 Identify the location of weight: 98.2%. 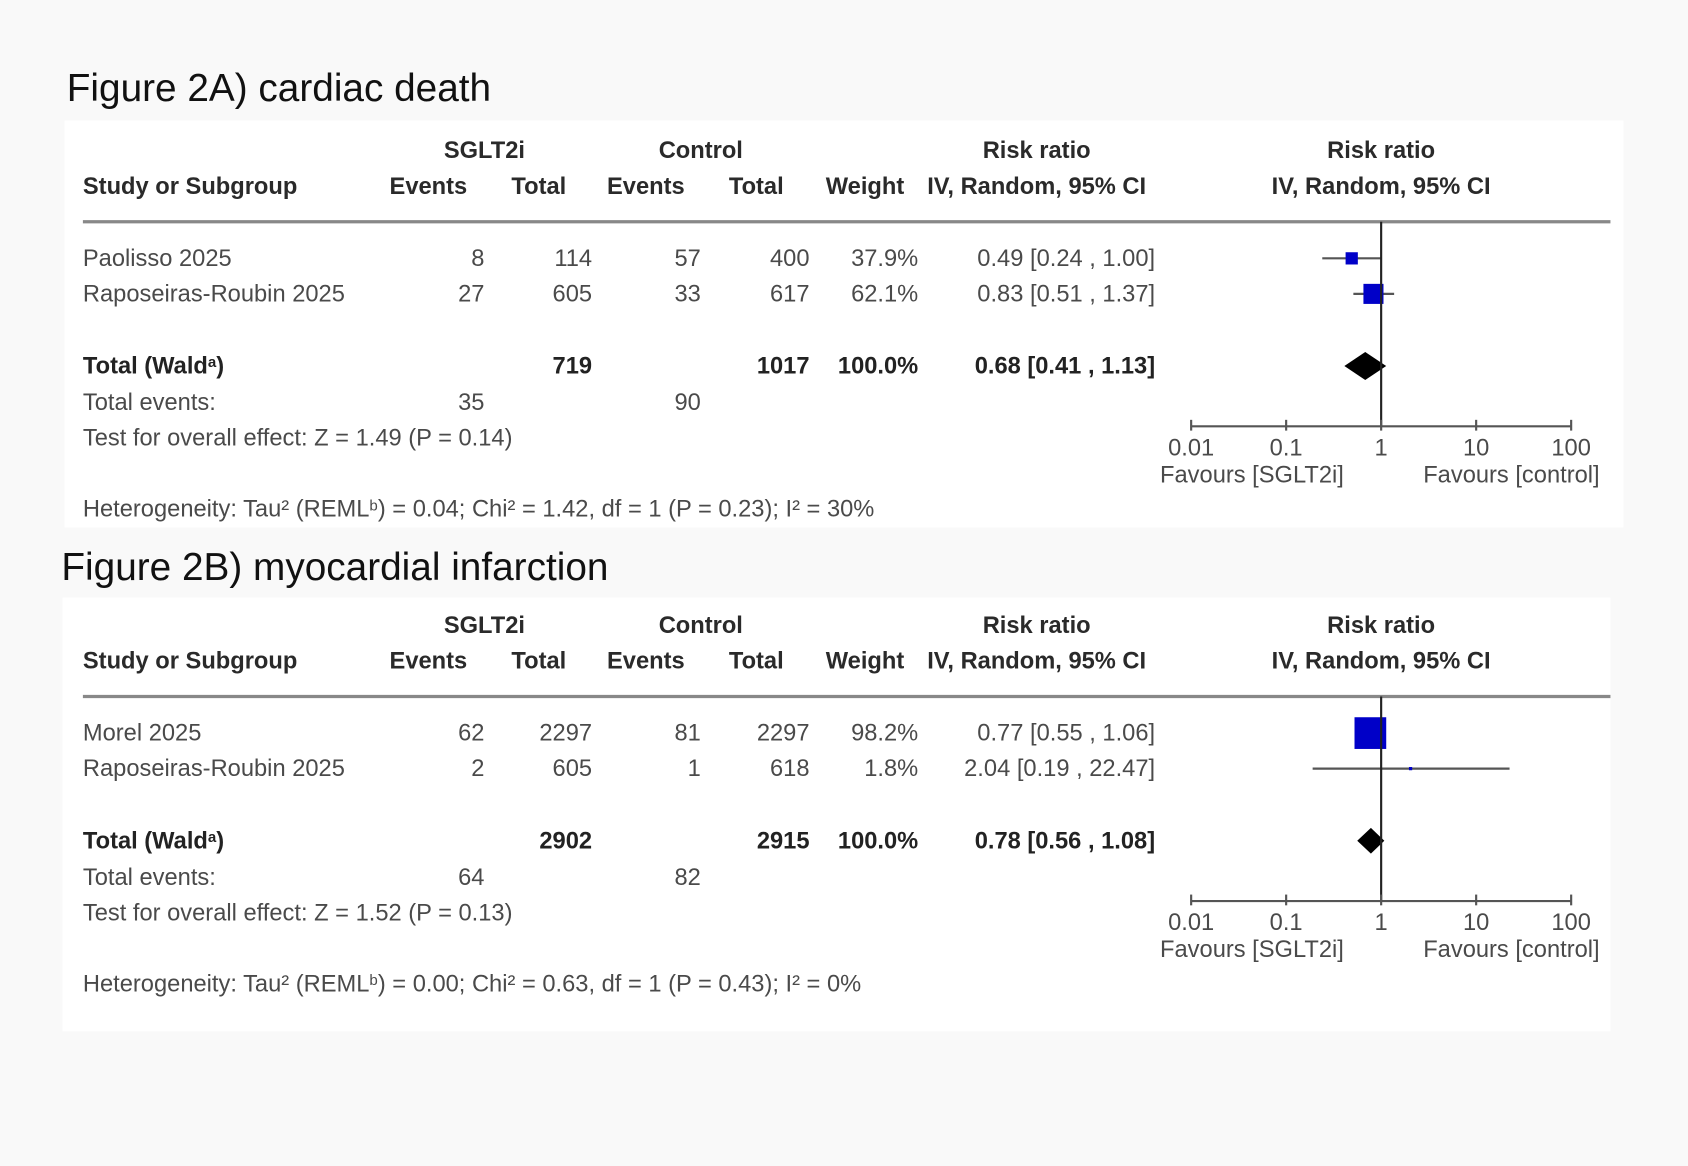
(885, 733).